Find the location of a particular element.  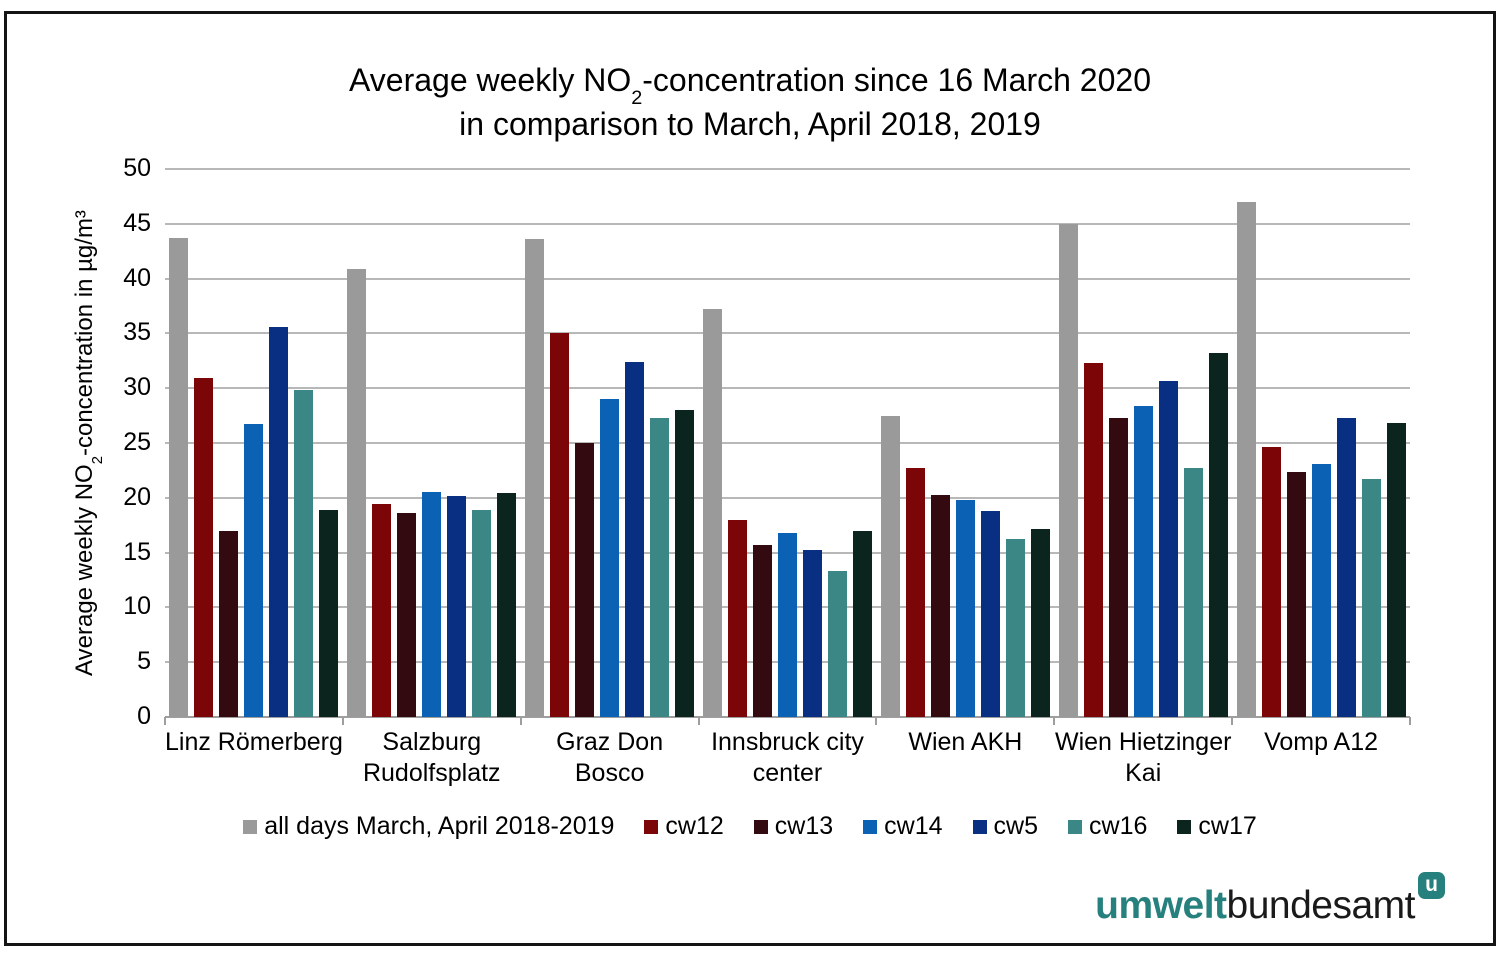

umweltbundesamt-logo: umweltbundesamt u is located at coordinates (1270, 900).